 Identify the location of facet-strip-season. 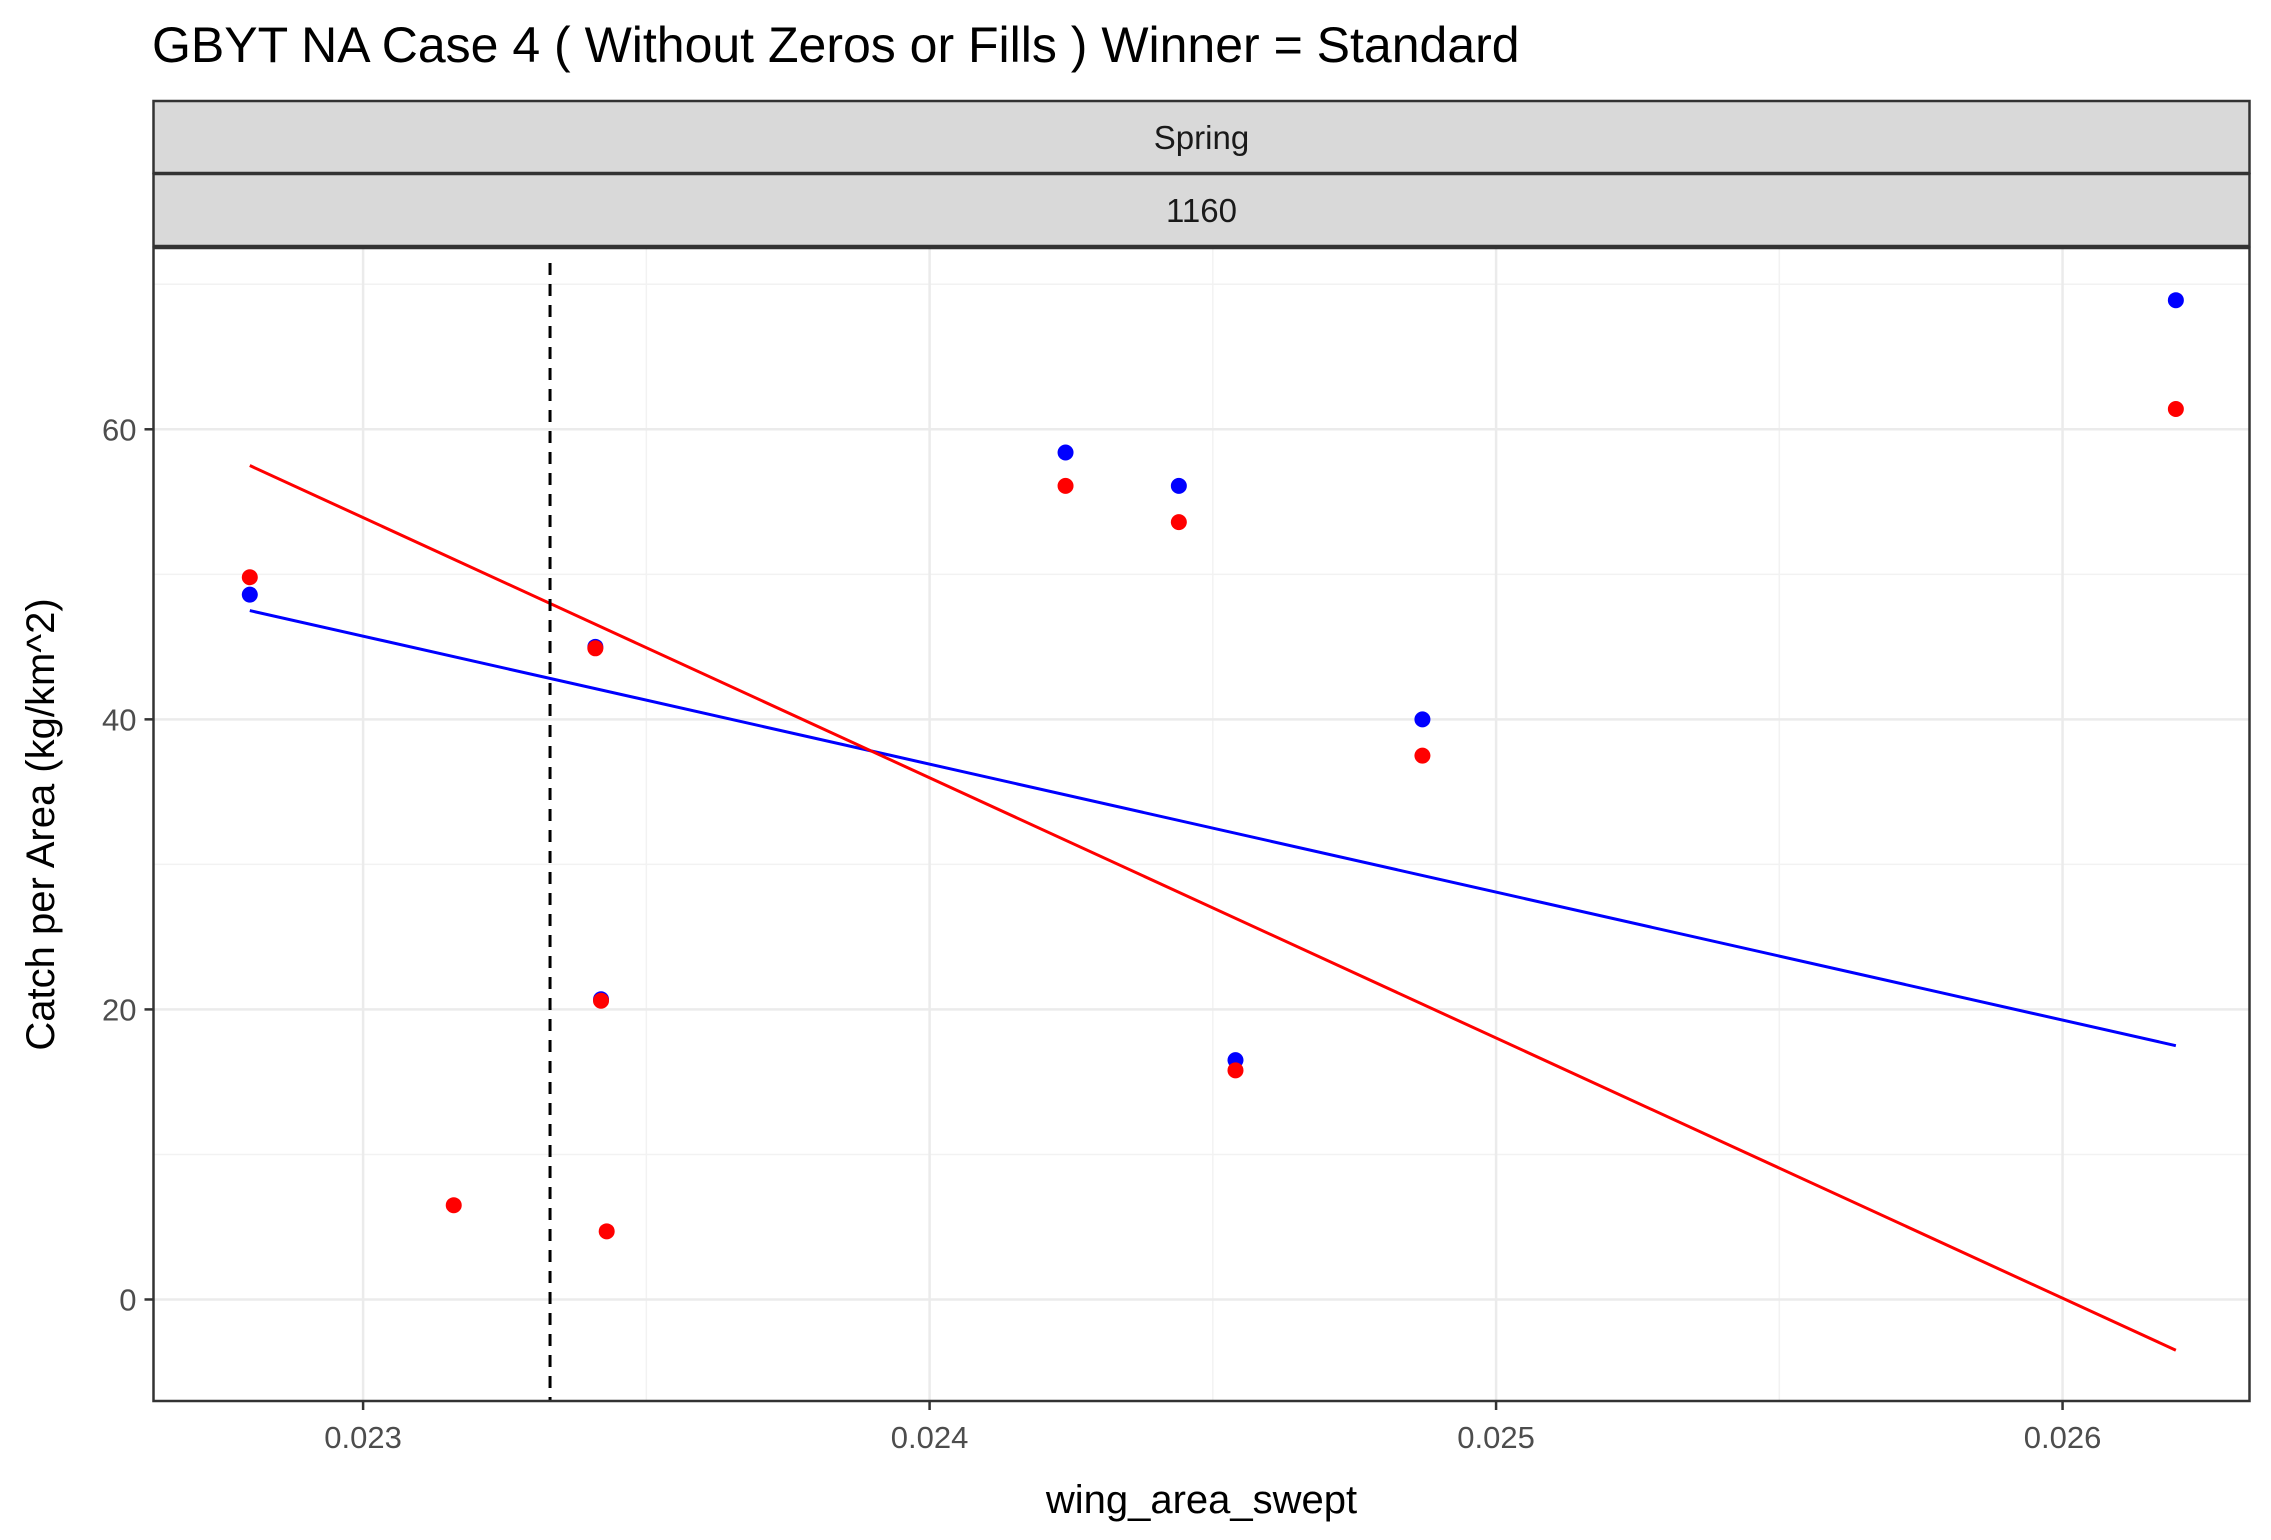
(1201, 137).